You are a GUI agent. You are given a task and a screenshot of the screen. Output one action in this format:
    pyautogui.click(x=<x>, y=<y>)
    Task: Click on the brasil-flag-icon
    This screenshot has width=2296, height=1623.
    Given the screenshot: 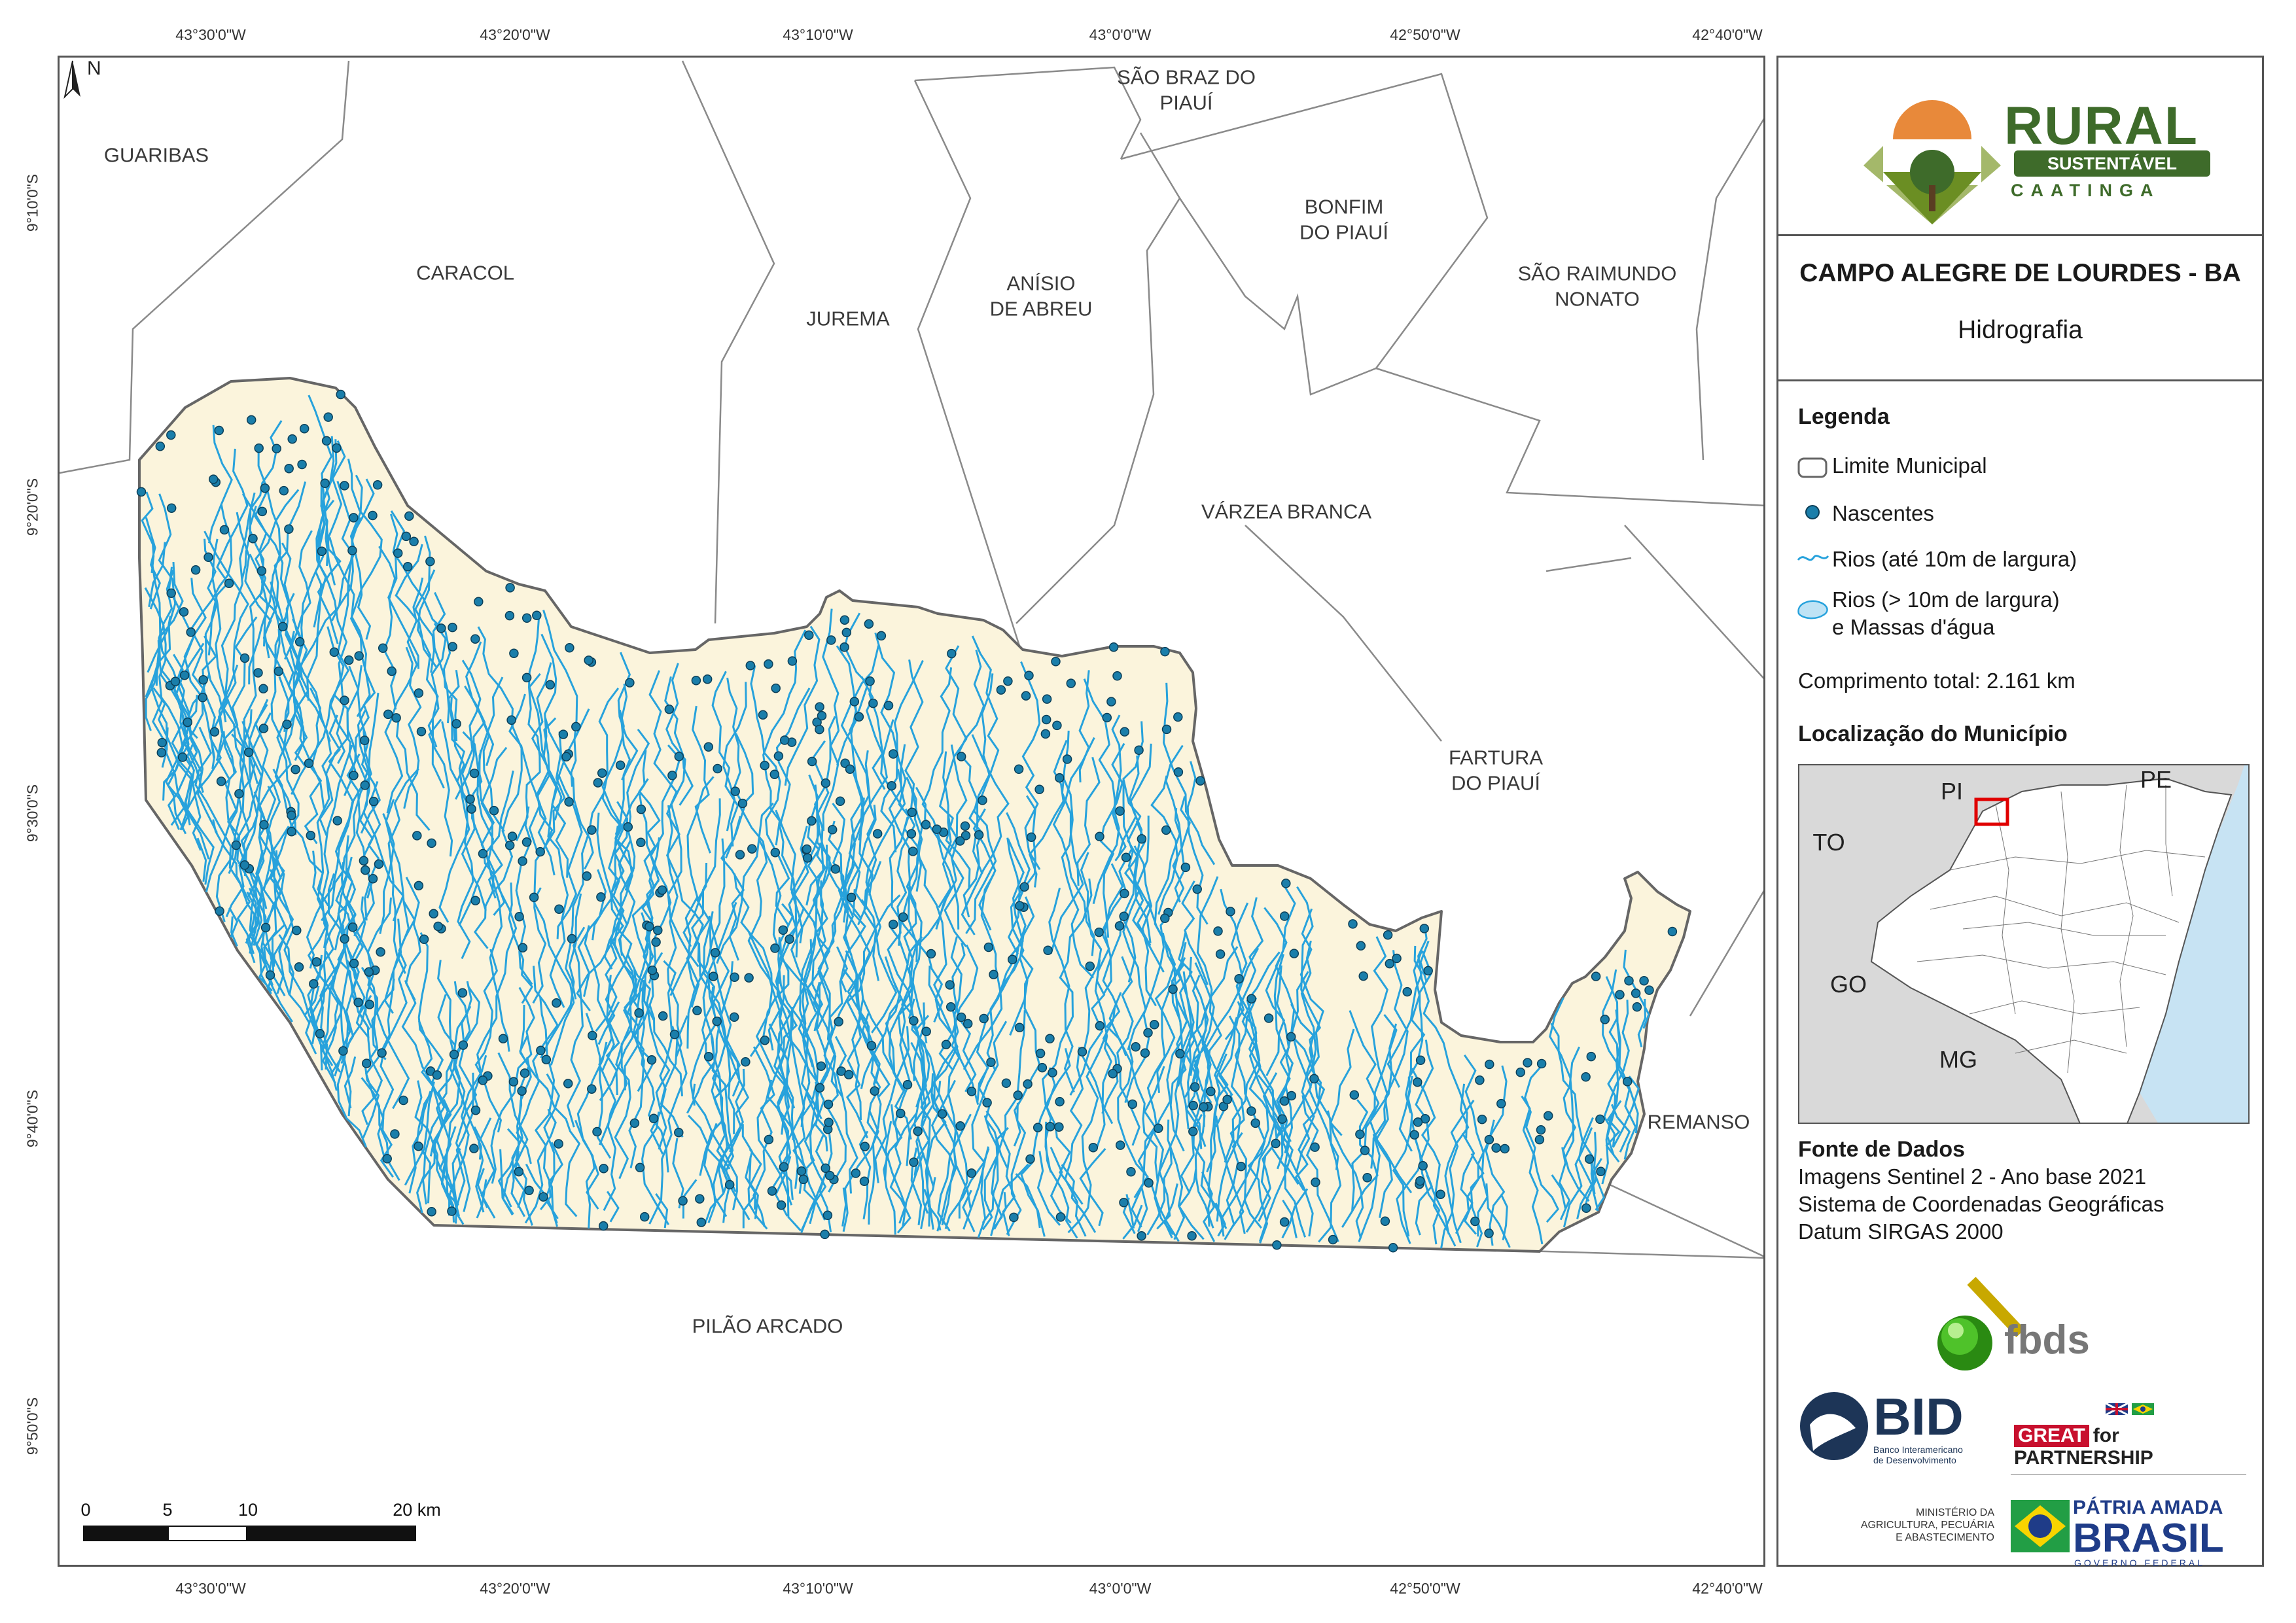 What is the action you would take?
    pyautogui.click(x=2040, y=1526)
    